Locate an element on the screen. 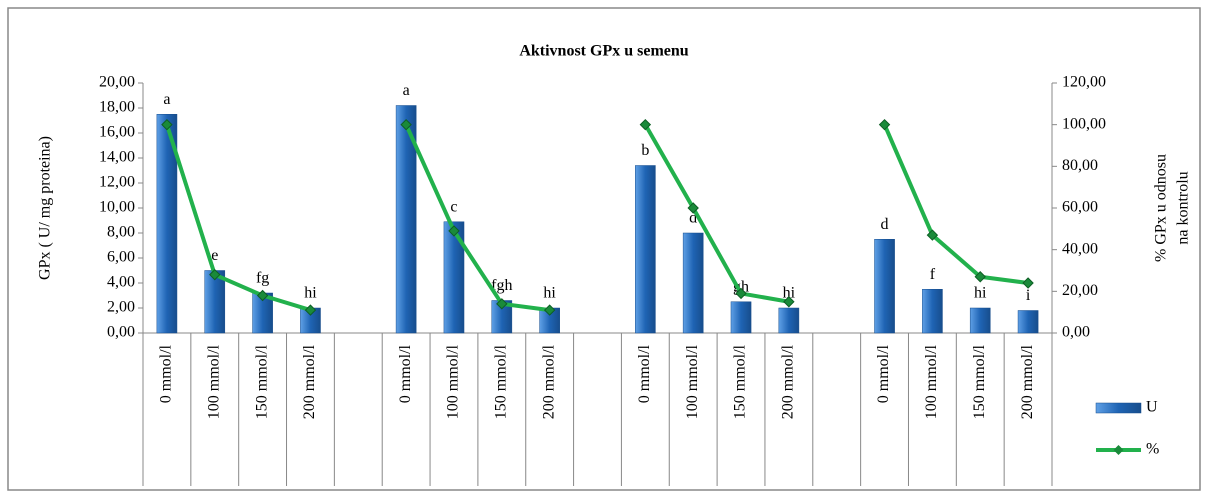 The image size is (1208, 497). y-tick-label: 16,00 is located at coordinates (117, 132).